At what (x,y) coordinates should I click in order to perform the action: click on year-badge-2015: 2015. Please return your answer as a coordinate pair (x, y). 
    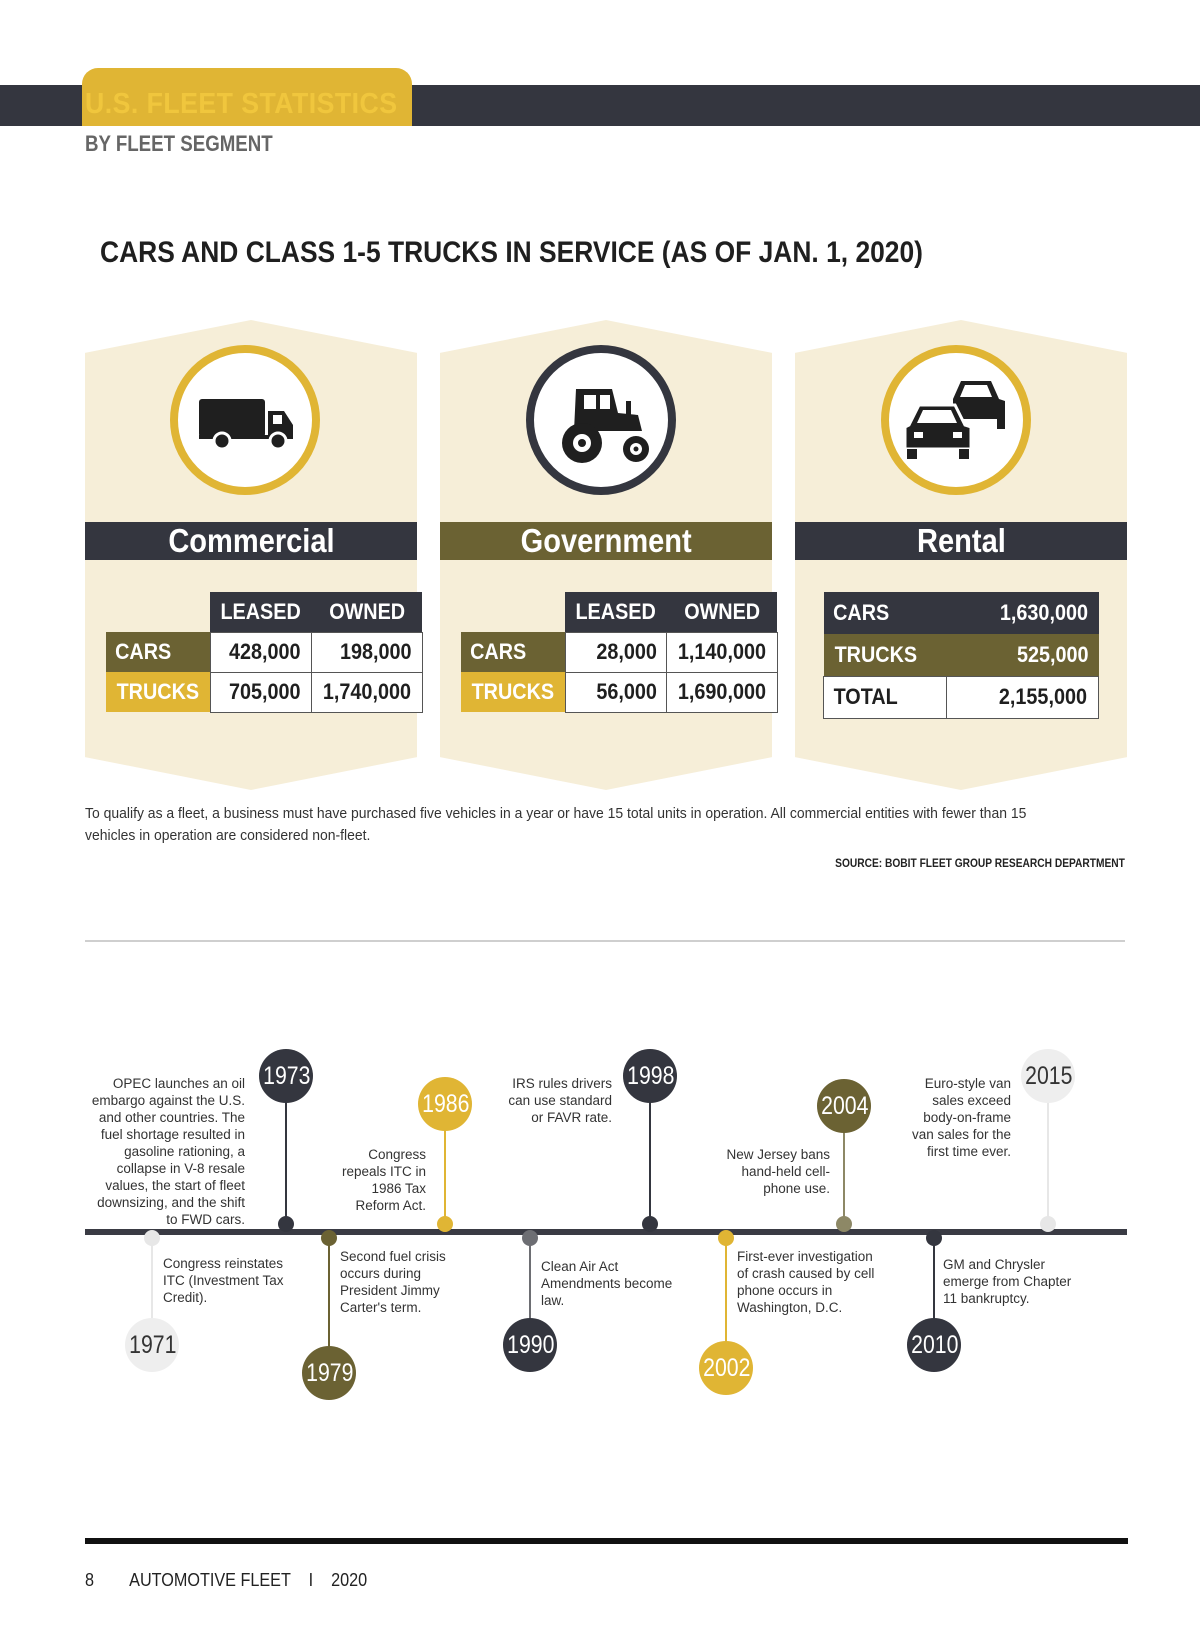
    Looking at the image, I should click on (1048, 1076).